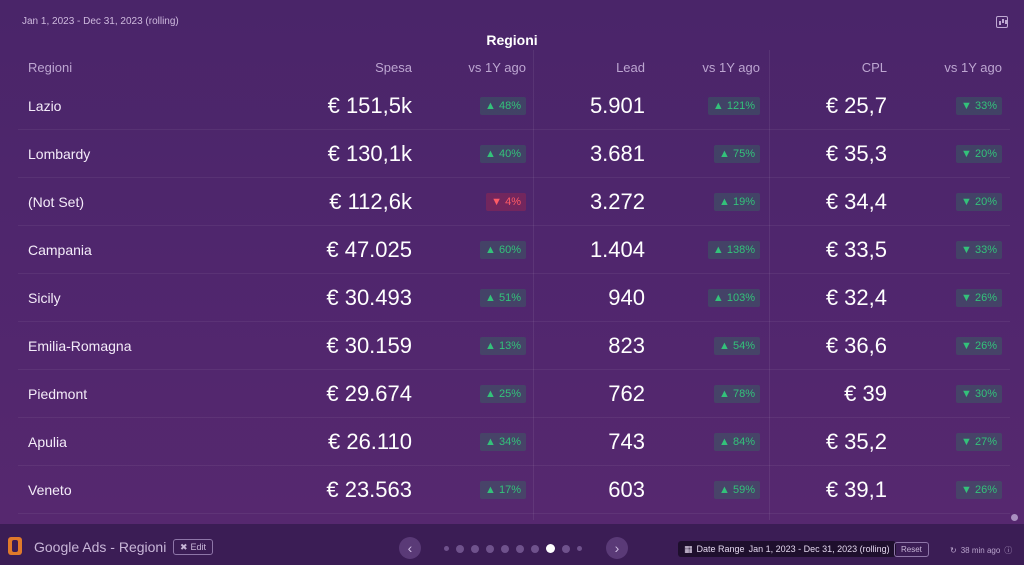  I want to click on spesa-value: € 30.493, so click(369, 297).